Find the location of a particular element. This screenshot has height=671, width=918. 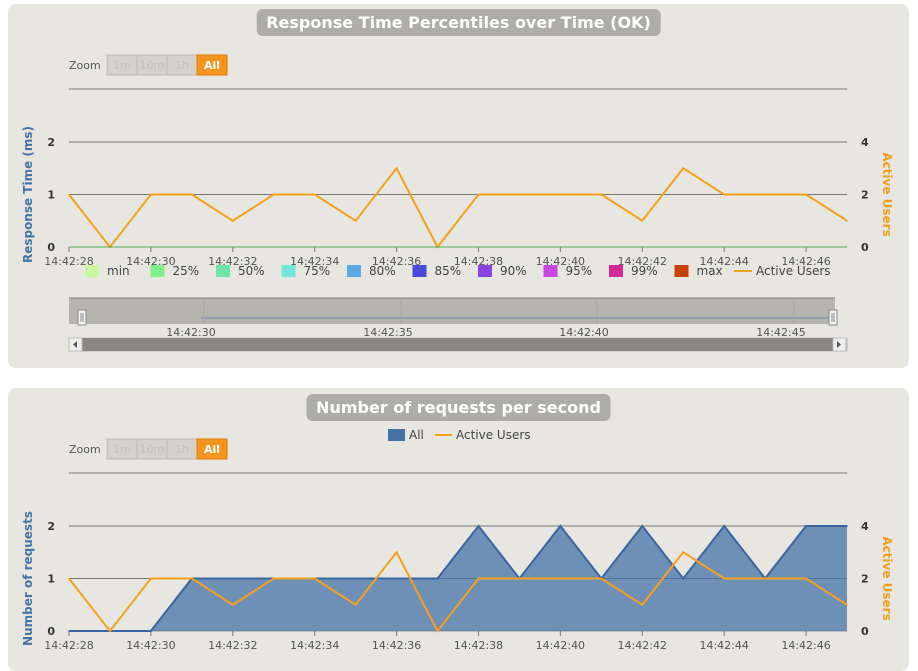

chevron-left-icon is located at coordinates (75, 344).